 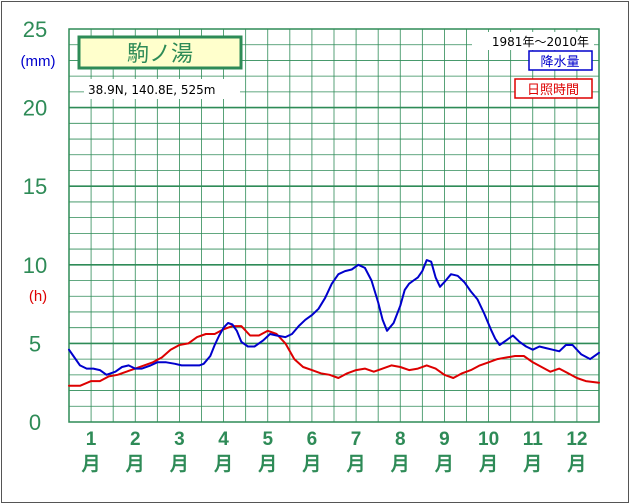 I want to click on month-number-label: 2, so click(x=135, y=439).